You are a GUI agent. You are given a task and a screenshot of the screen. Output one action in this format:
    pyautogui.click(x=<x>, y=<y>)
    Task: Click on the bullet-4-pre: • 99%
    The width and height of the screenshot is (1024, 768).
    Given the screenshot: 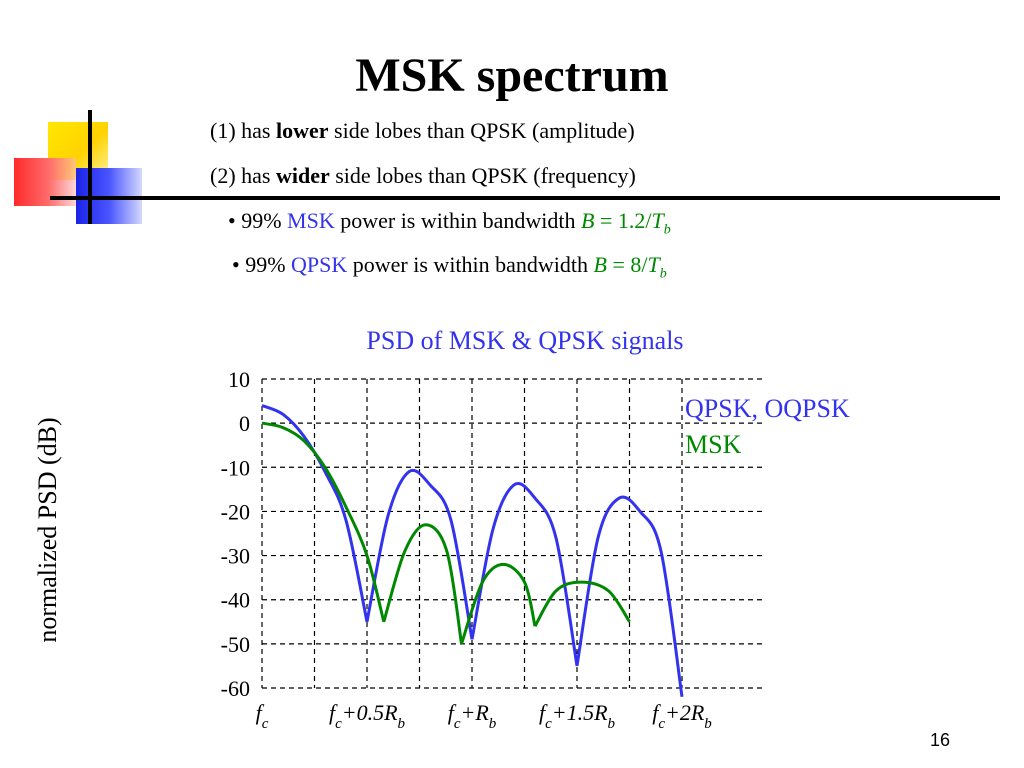 What is the action you would take?
    pyautogui.click(x=262, y=264)
    